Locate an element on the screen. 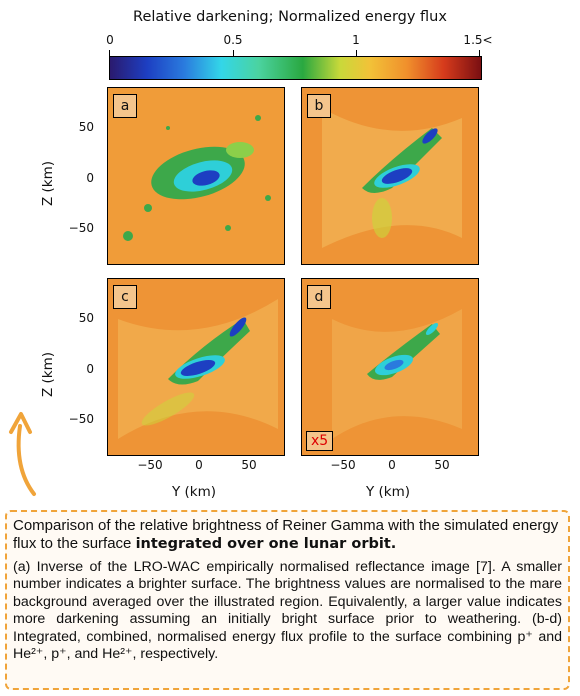 Image resolution: width=580 pixels, height=696 pixels. colorbar-tick-1: 0.5 is located at coordinates (233, 40).